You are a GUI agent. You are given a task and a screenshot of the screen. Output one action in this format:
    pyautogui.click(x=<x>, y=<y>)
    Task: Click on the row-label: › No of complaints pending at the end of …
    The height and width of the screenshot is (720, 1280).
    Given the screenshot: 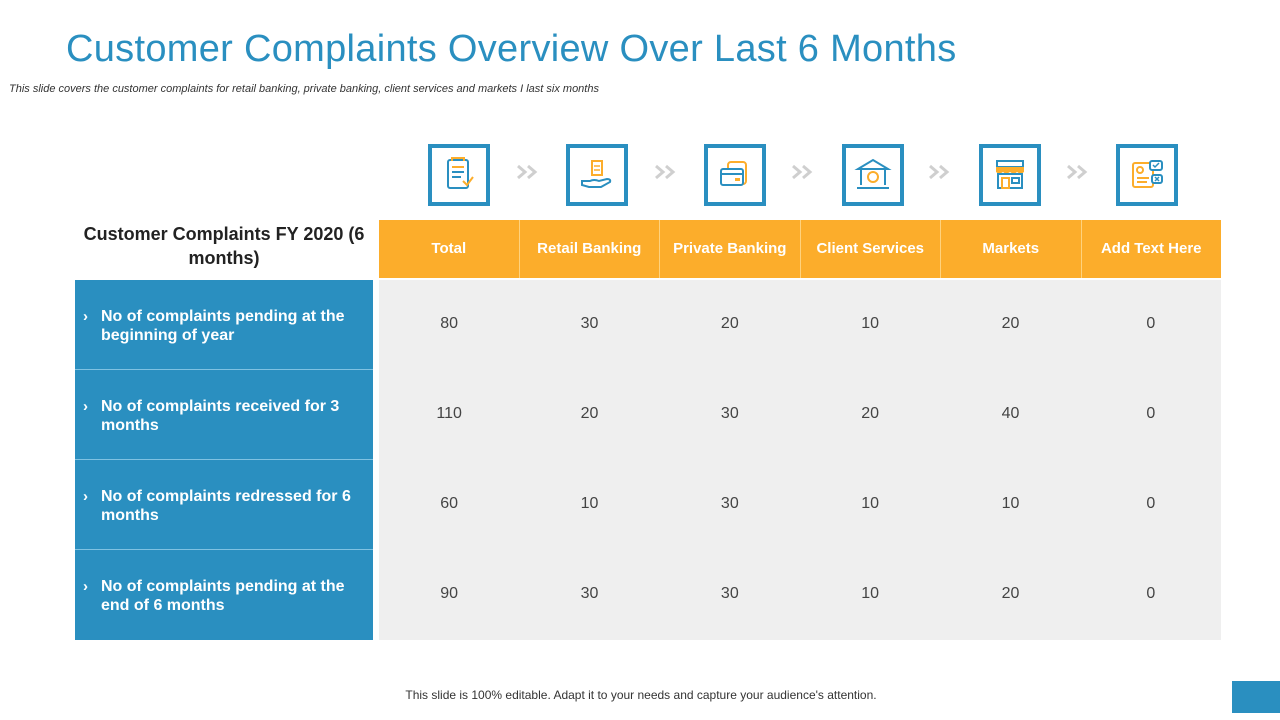 What is the action you would take?
    pyautogui.click(x=224, y=595)
    